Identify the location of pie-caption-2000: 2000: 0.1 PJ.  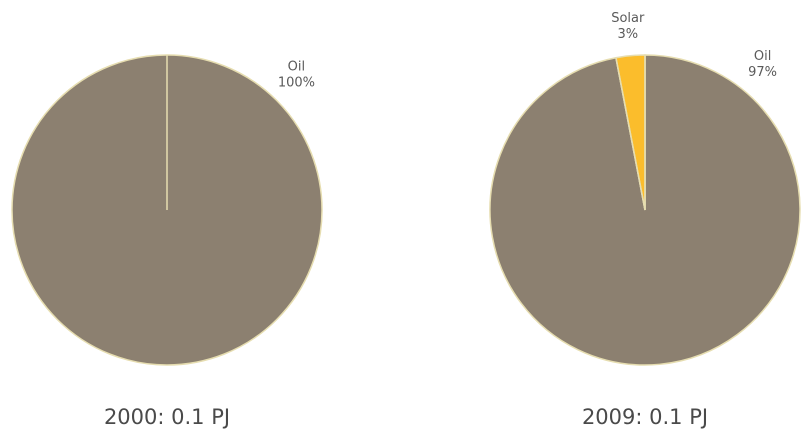
(167, 417).